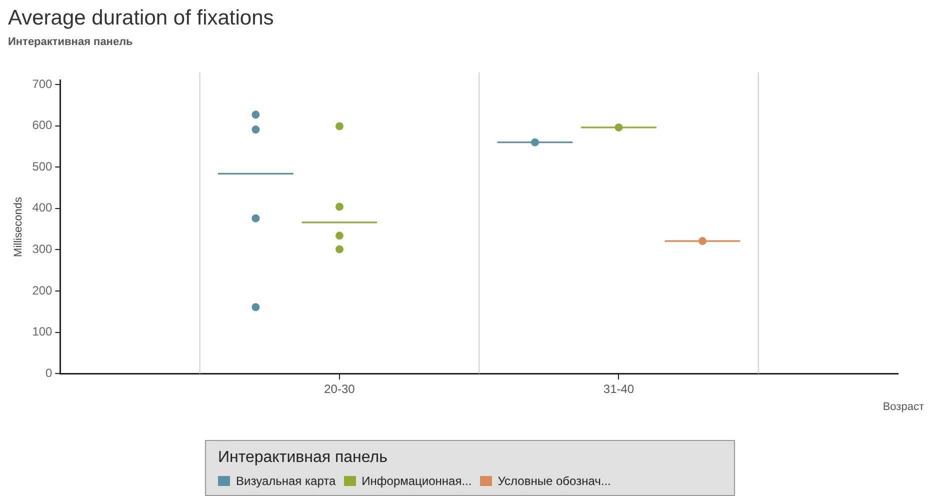 The width and height of the screenshot is (928, 496). Describe the element at coordinates (42, 83) in the screenshot. I see `y-tick-label: 700` at that location.